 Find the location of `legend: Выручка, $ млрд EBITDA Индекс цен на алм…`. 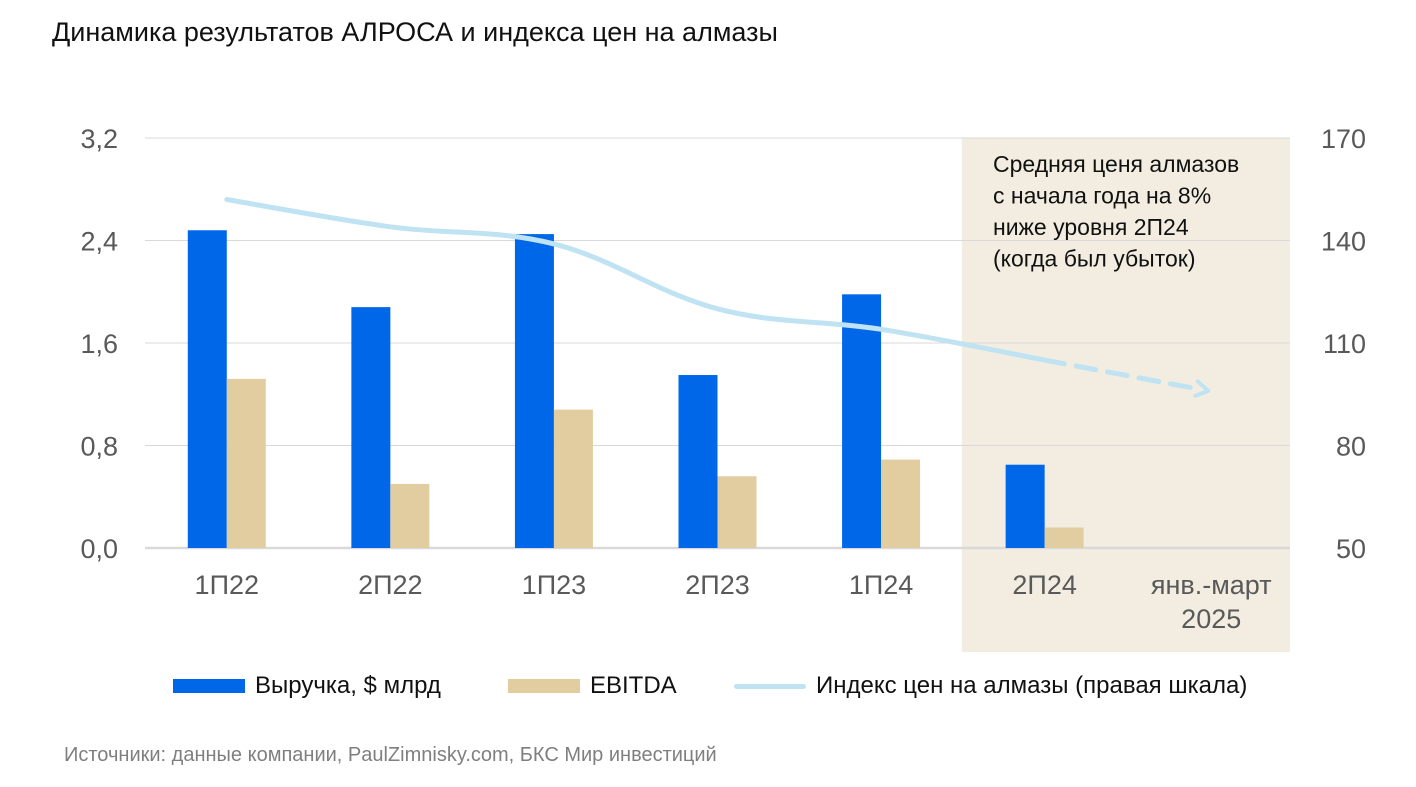

legend: Выручка, $ млрд EBITDA Индекс цен на алм… is located at coordinates (708, 686).